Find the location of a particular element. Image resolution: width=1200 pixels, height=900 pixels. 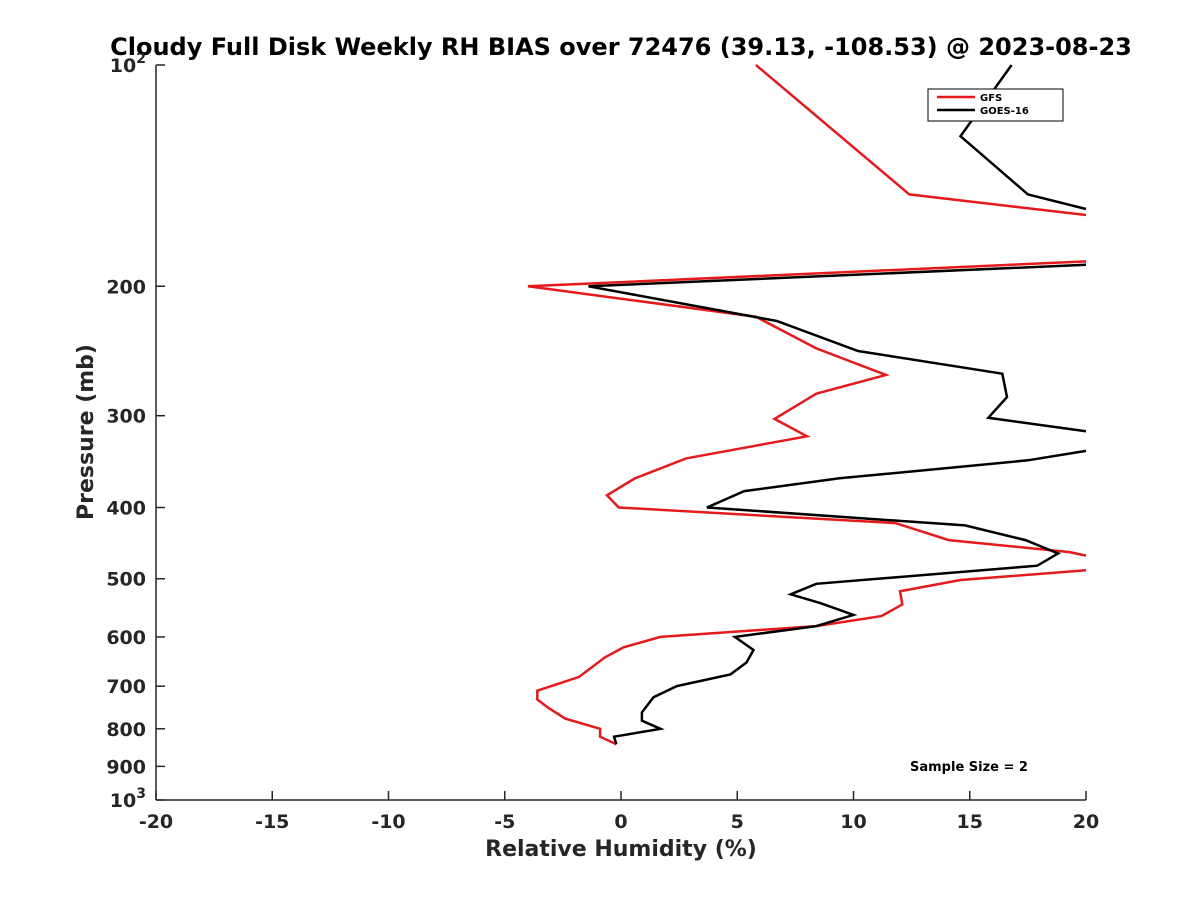

sample-size-annotation: Sample Size = 2 is located at coordinates (969, 767).